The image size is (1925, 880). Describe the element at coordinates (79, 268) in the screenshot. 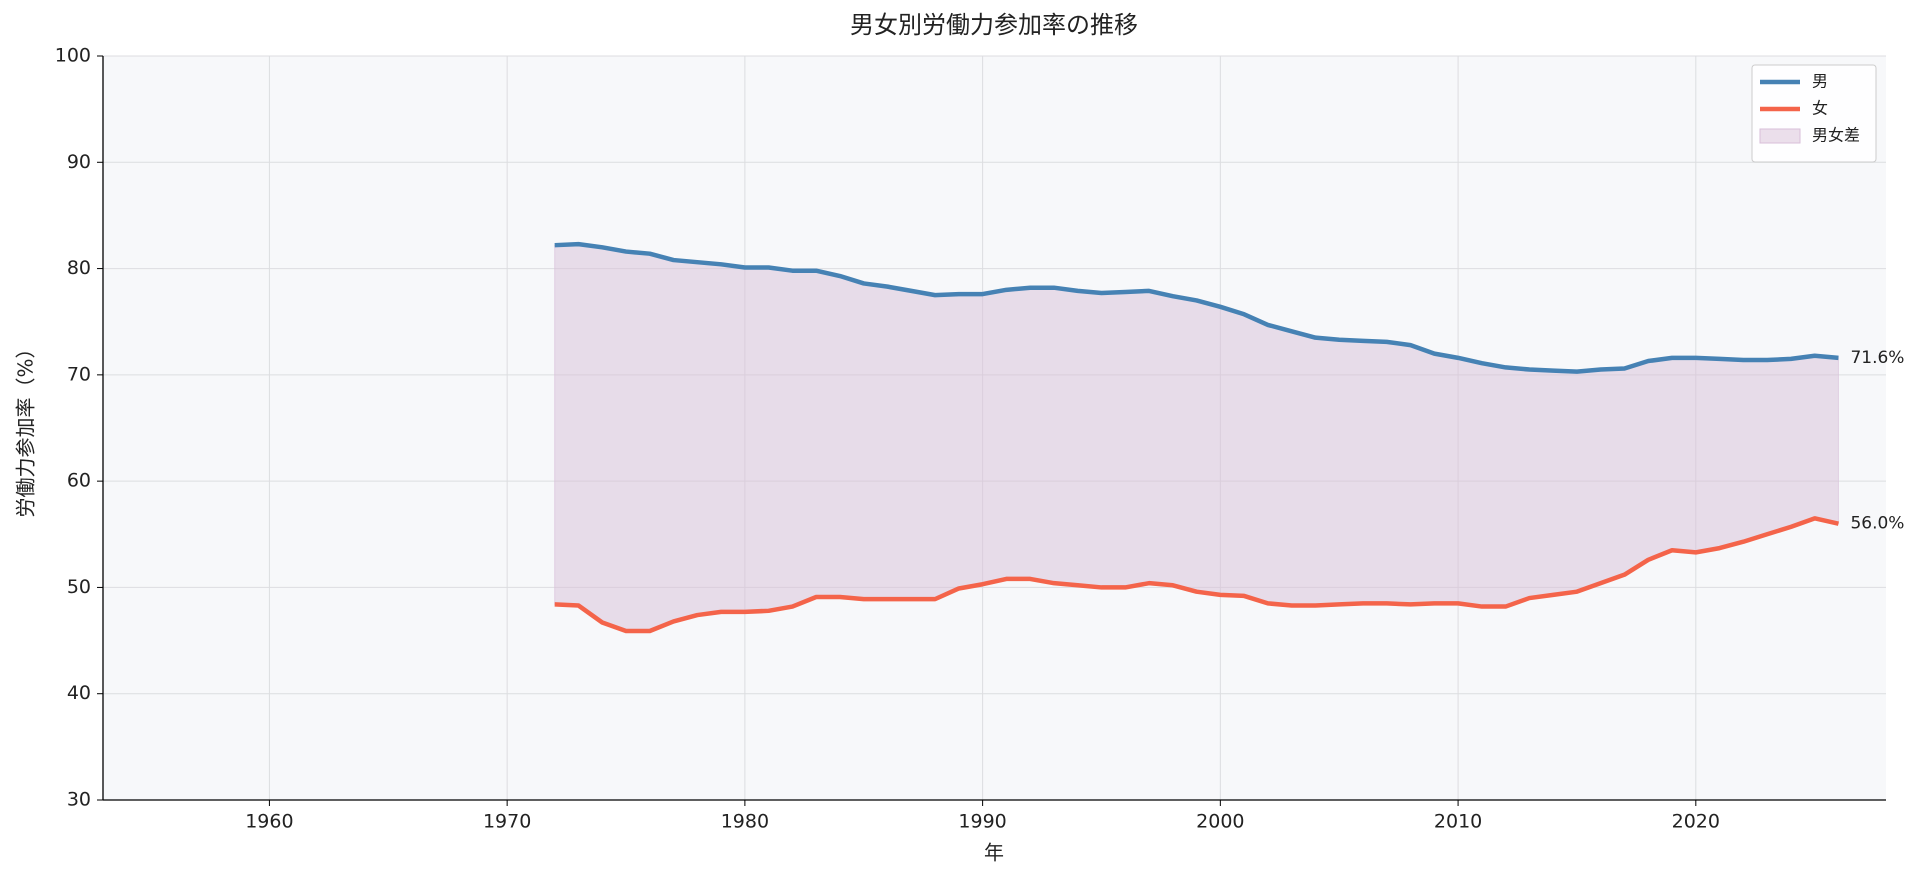

I see `y-tick-label: 80` at that location.